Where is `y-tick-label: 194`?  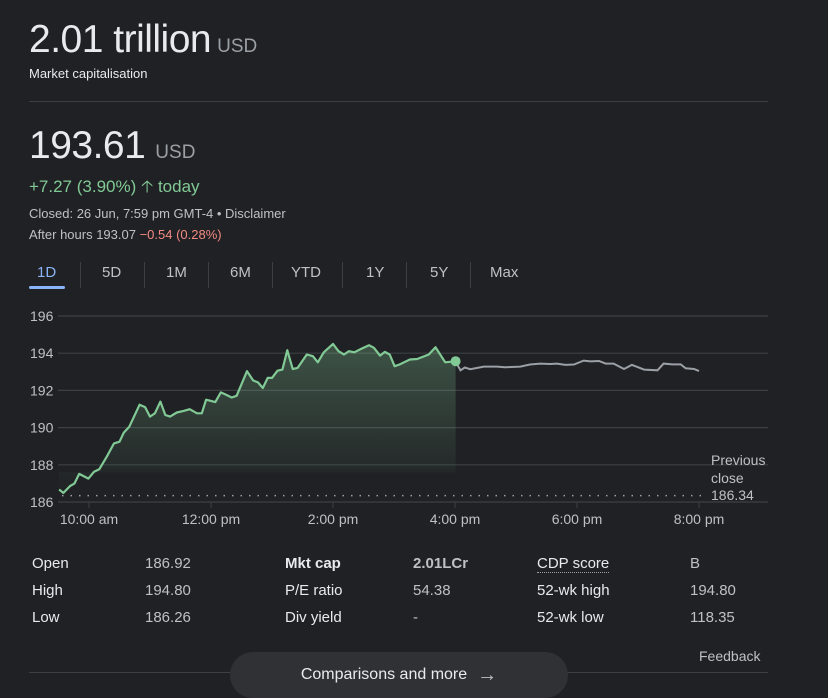 y-tick-label: 194 is located at coordinates (42, 353).